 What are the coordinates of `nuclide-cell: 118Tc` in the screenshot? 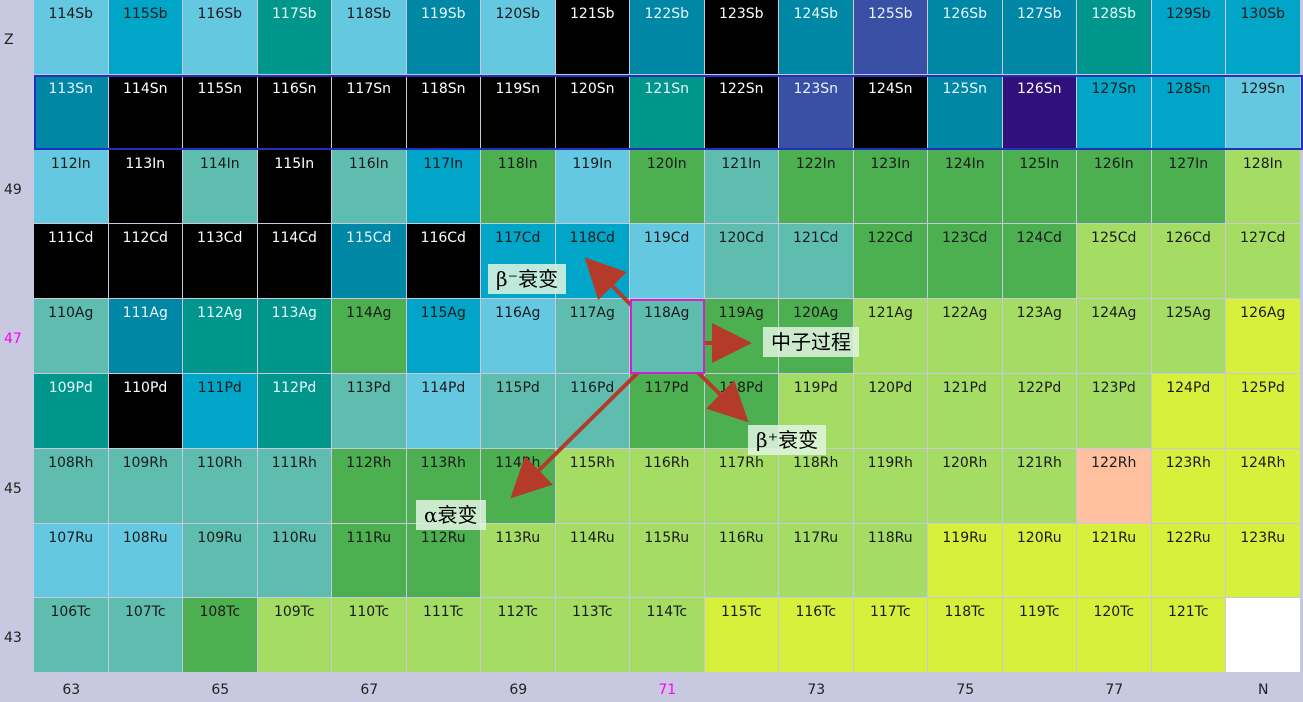 It's located at (965, 636).